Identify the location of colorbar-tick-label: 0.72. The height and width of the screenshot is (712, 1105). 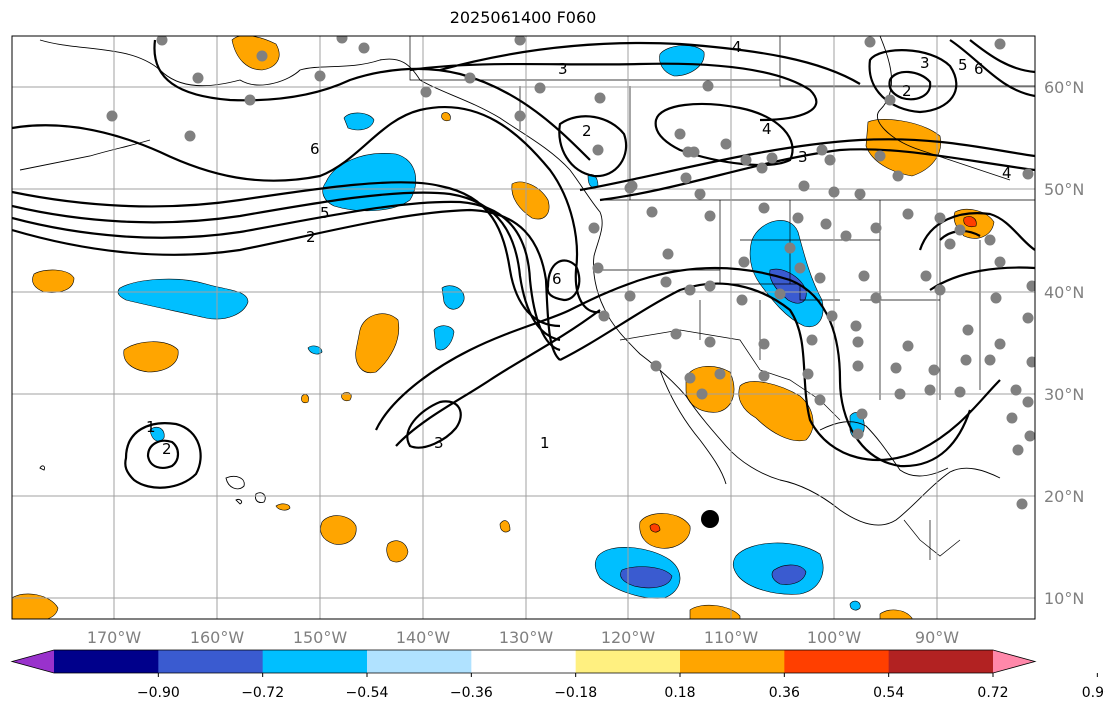
(992, 693).